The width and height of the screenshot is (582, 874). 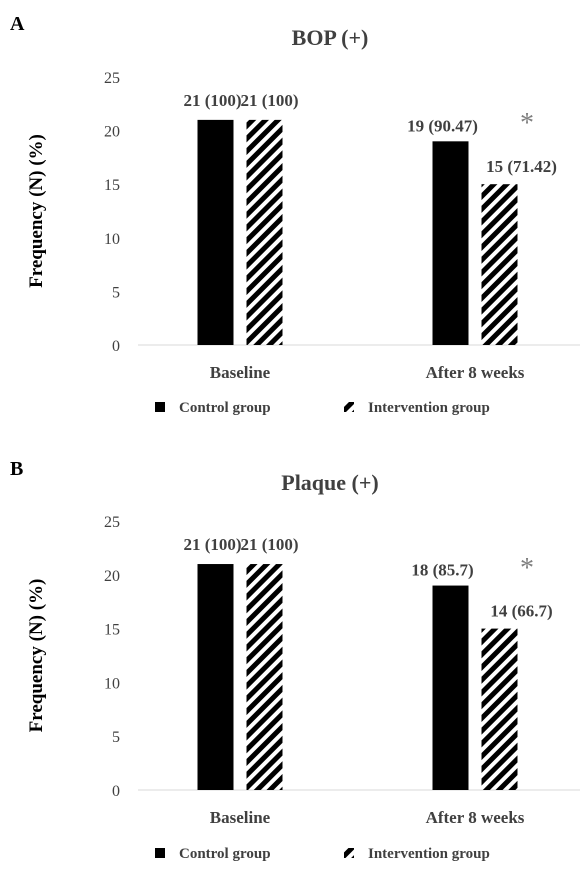 I want to click on panel-letter: A, so click(x=17, y=24).